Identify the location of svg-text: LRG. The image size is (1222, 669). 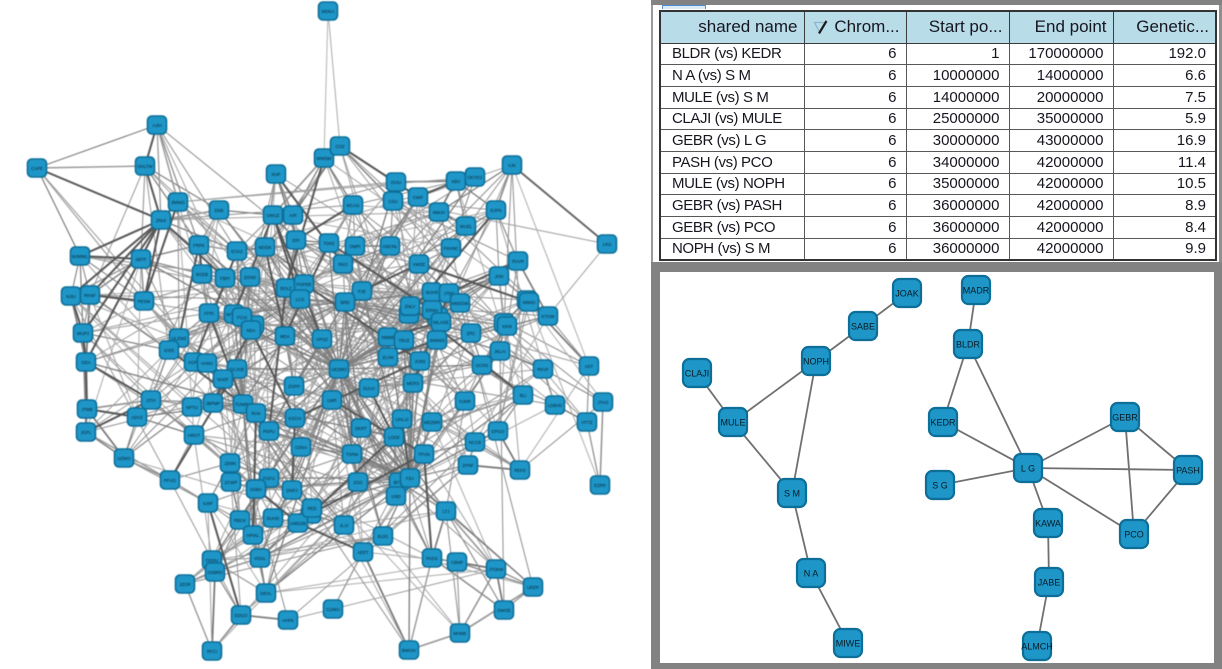
(607, 244).